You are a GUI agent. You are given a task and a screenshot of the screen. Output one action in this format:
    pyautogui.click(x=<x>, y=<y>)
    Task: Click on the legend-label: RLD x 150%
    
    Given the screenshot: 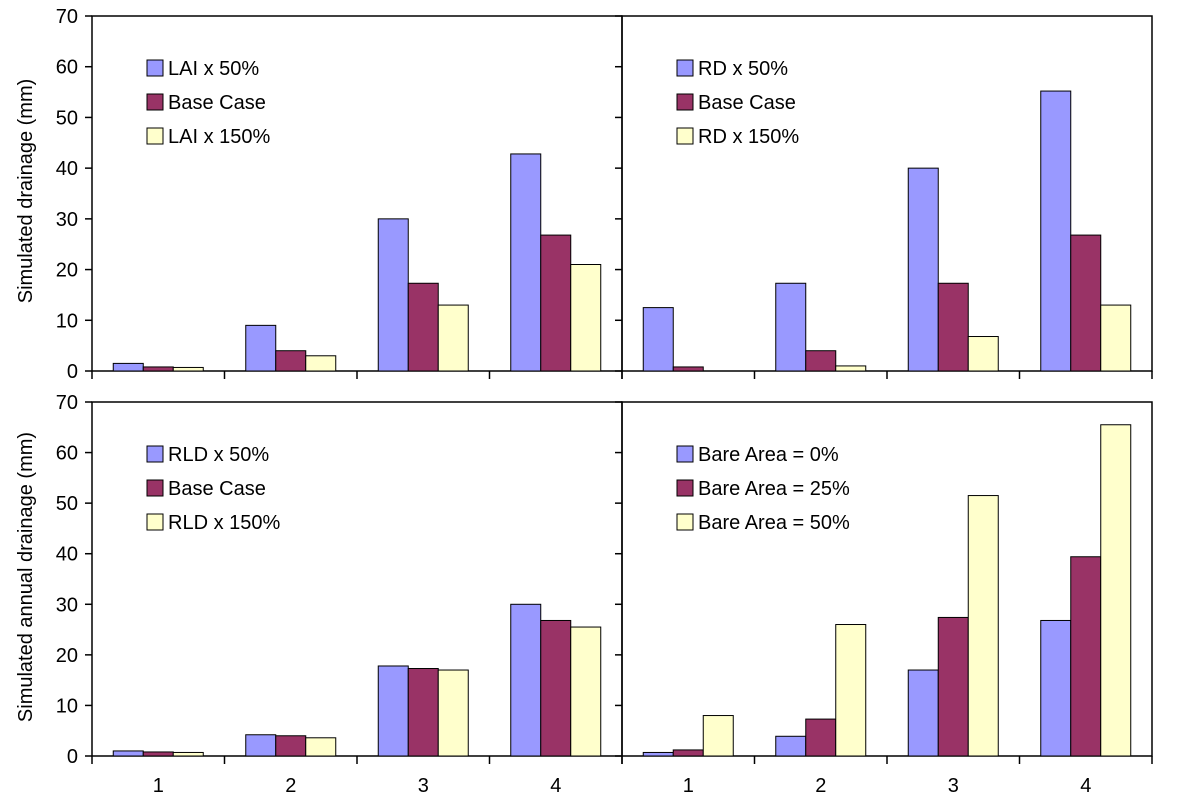 What is the action you would take?
    pyautogui.click(x=224, y=523)
    